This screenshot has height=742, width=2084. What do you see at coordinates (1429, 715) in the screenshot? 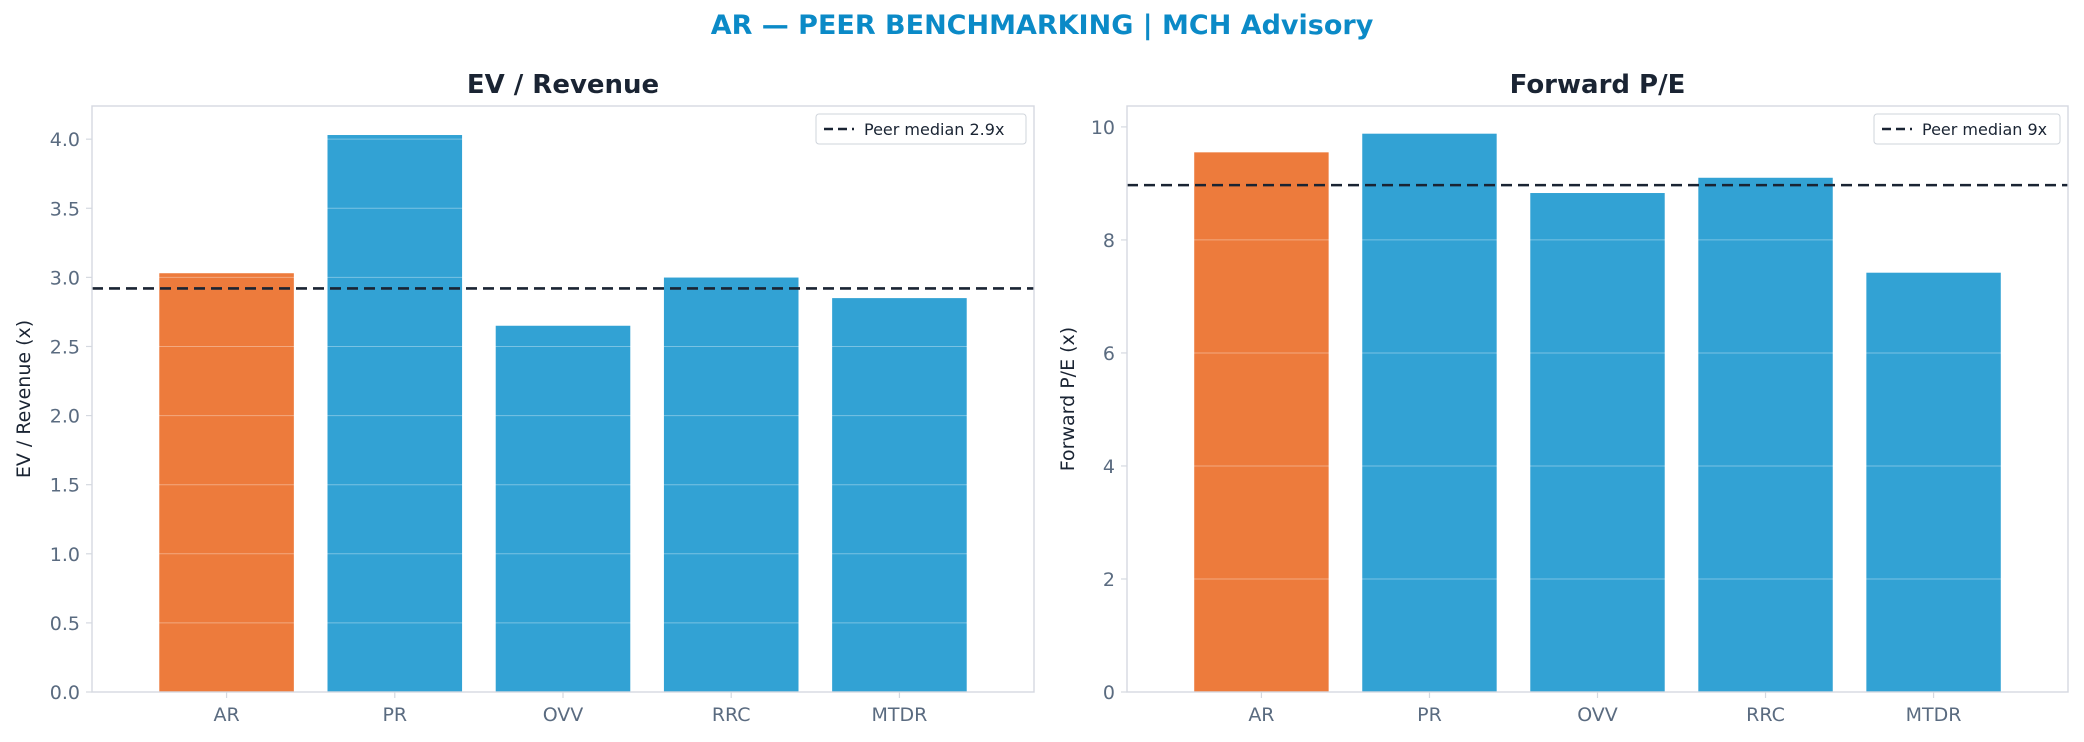
I see `x-tick-label-pr-1: PR` at bounding box center [1429, 715].